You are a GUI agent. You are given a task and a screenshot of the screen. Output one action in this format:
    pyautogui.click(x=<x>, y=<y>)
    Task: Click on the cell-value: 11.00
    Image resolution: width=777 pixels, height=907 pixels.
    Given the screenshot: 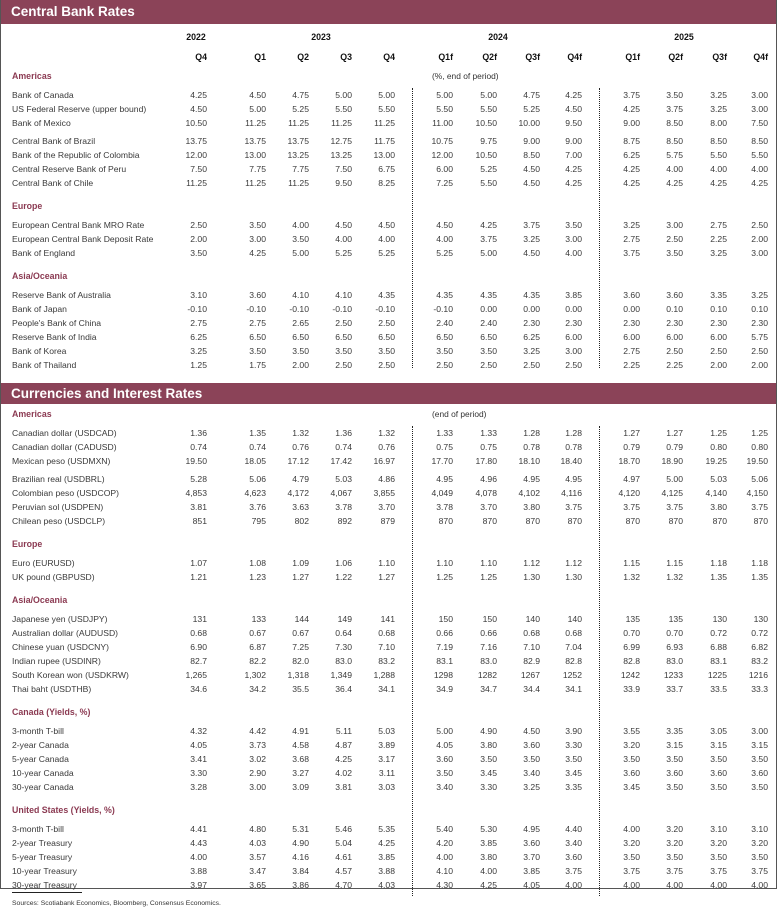 What is the action you would take?
    pyautogui.click(x=442, y=123)
    